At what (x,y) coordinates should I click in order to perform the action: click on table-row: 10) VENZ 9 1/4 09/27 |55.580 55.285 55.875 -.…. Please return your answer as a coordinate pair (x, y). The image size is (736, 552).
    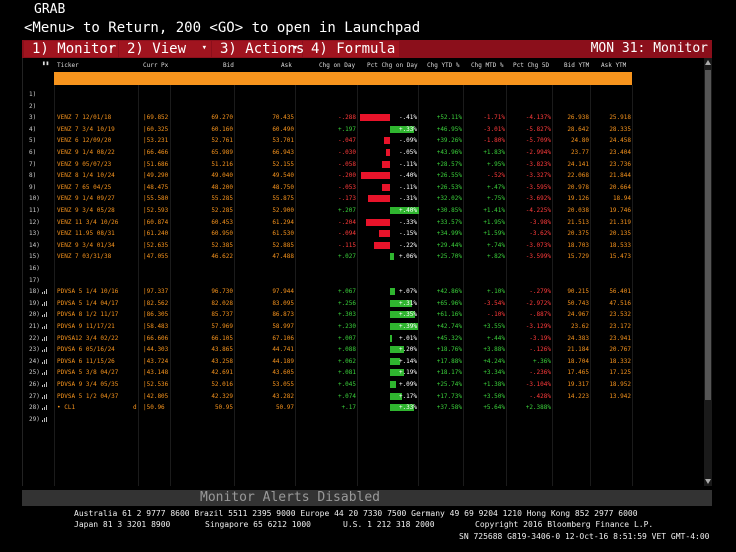
    Looking at the image, I should click on (328, 198).